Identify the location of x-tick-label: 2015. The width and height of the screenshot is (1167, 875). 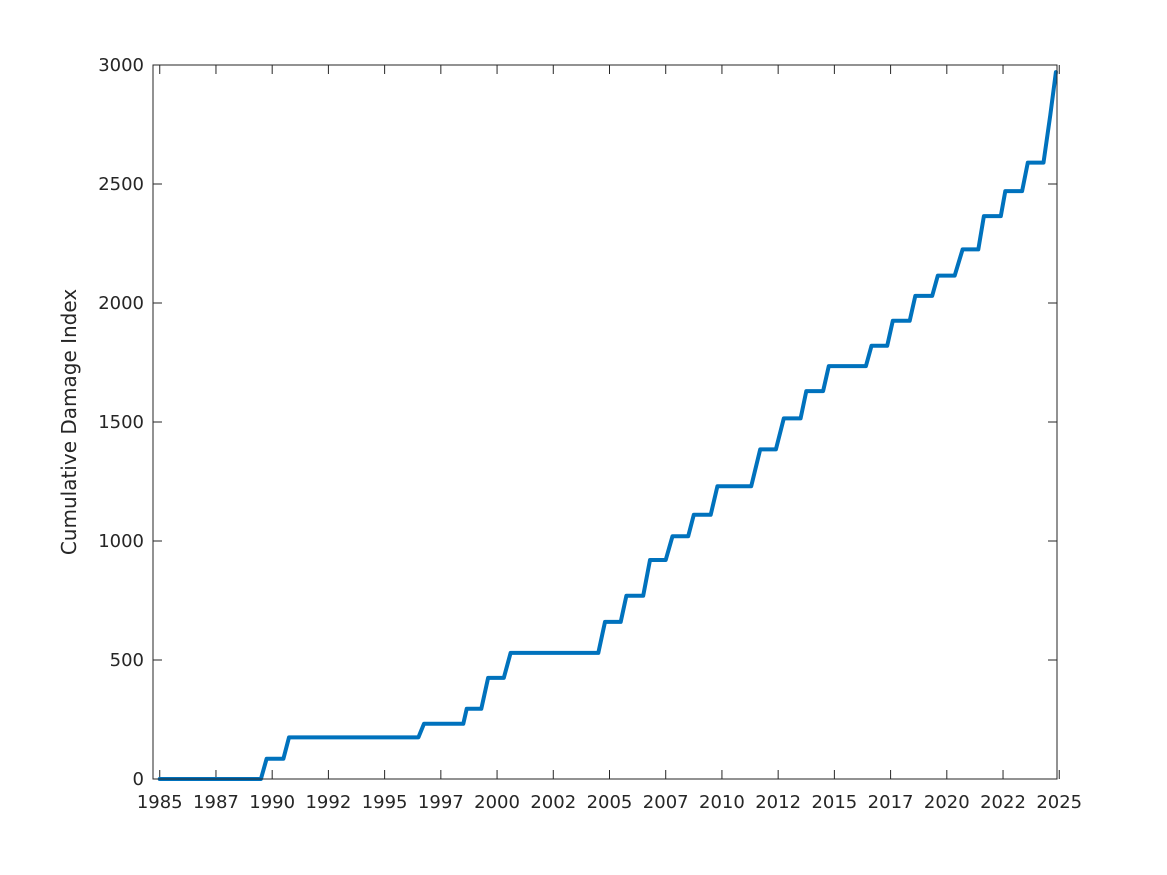
(834, 802).